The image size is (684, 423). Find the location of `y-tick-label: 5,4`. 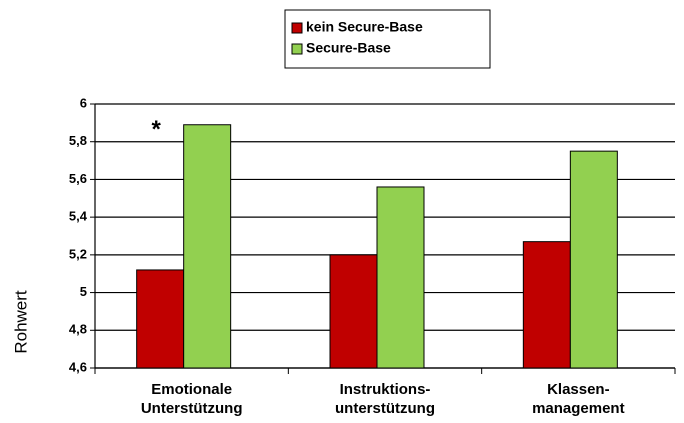

y-tick-label: 5,4 is located at coordinates (78, 216).